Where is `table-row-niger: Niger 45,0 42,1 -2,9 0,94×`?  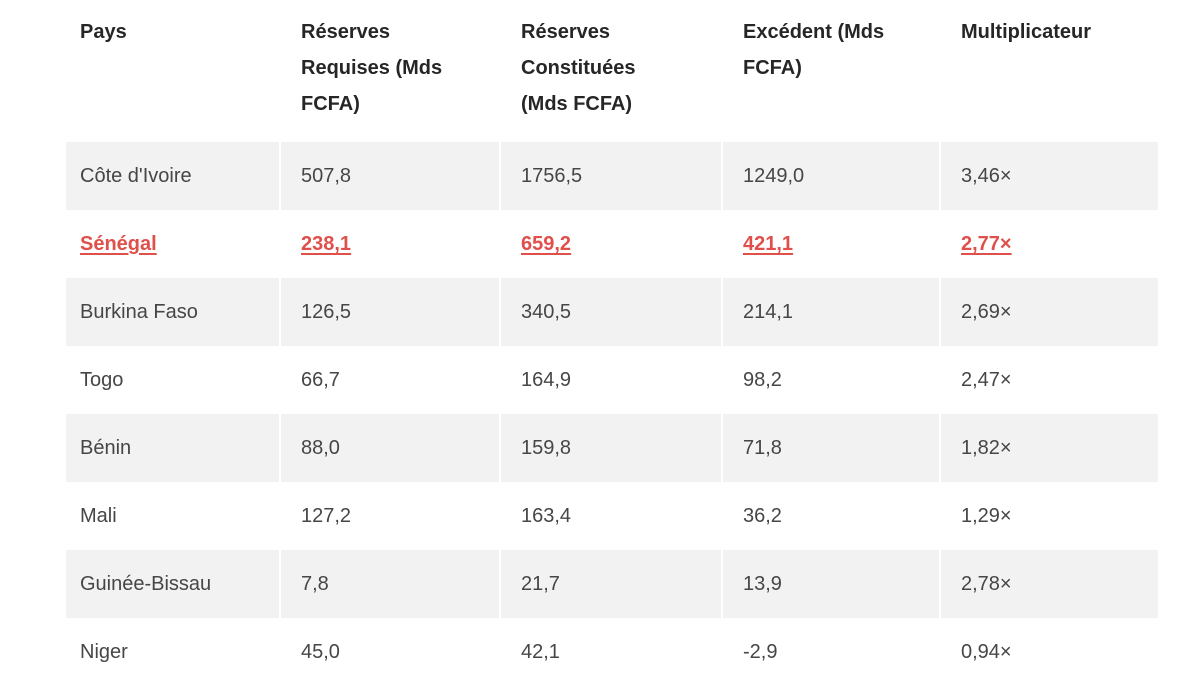
table-row-niger: Niger 45,0 42,1 -2,9 0,94× is located at coordinates (612, 652).